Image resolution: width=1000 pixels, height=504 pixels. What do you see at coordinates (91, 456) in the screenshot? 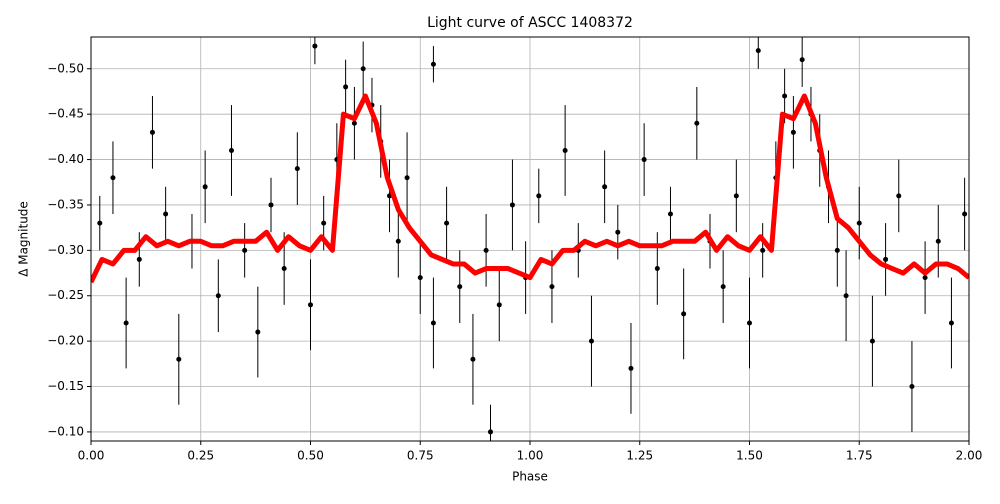
I see `x-tick-label: 0.00` at bounding box center [91, 456].